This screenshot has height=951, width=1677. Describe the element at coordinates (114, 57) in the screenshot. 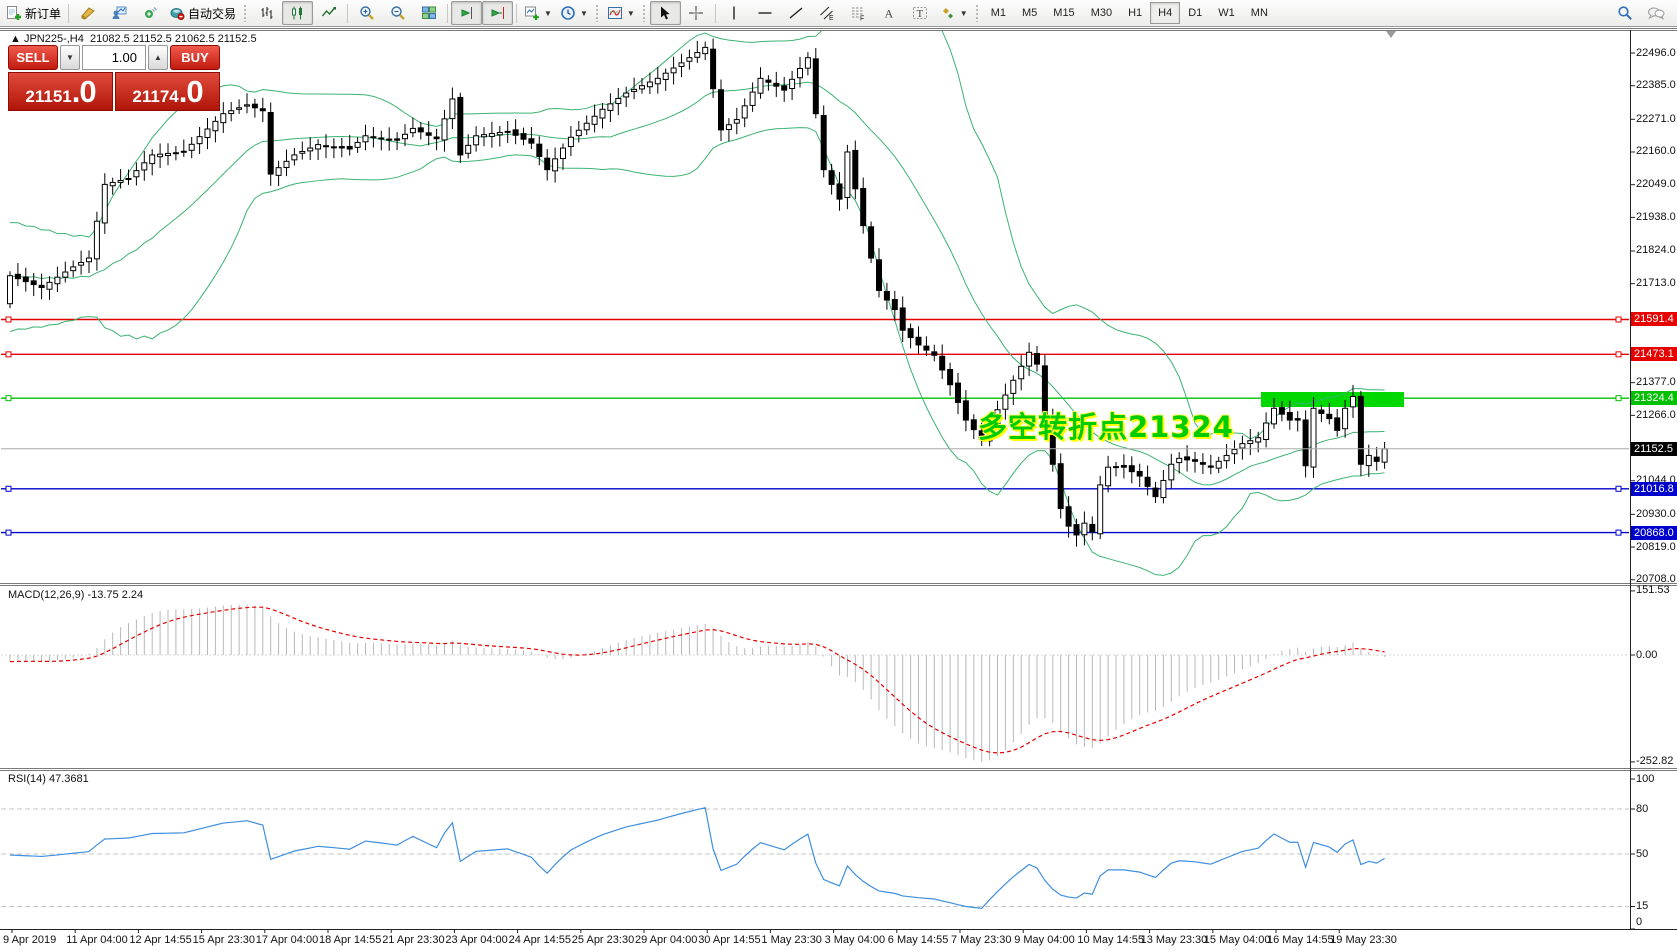

I see `volume-input` at that location.